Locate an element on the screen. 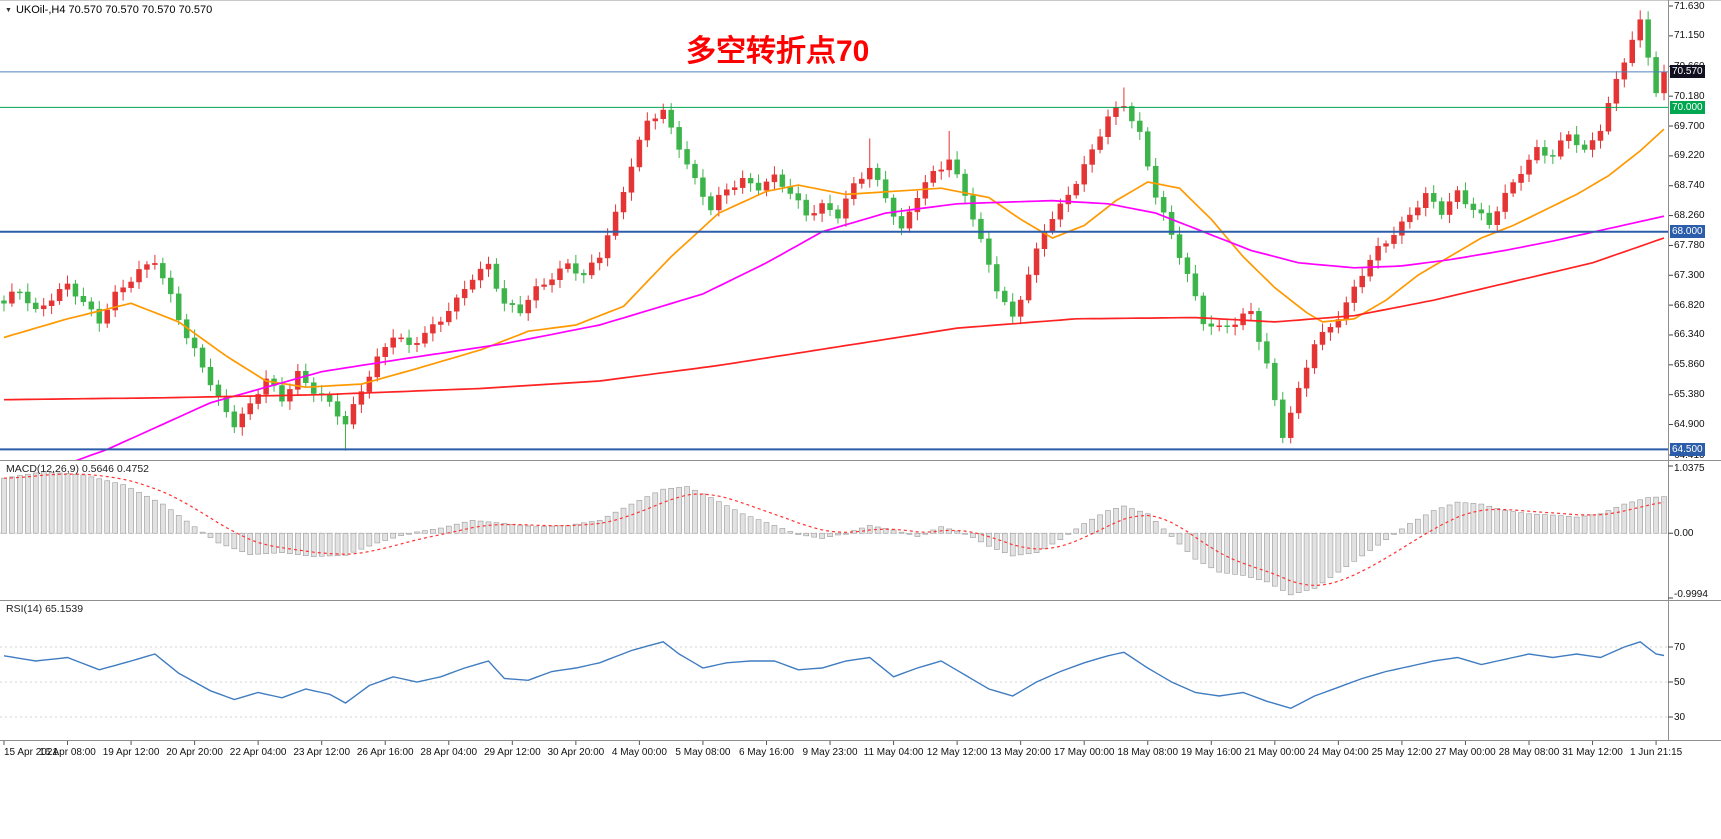  rsi-panel is located at coordinates (834, 679).